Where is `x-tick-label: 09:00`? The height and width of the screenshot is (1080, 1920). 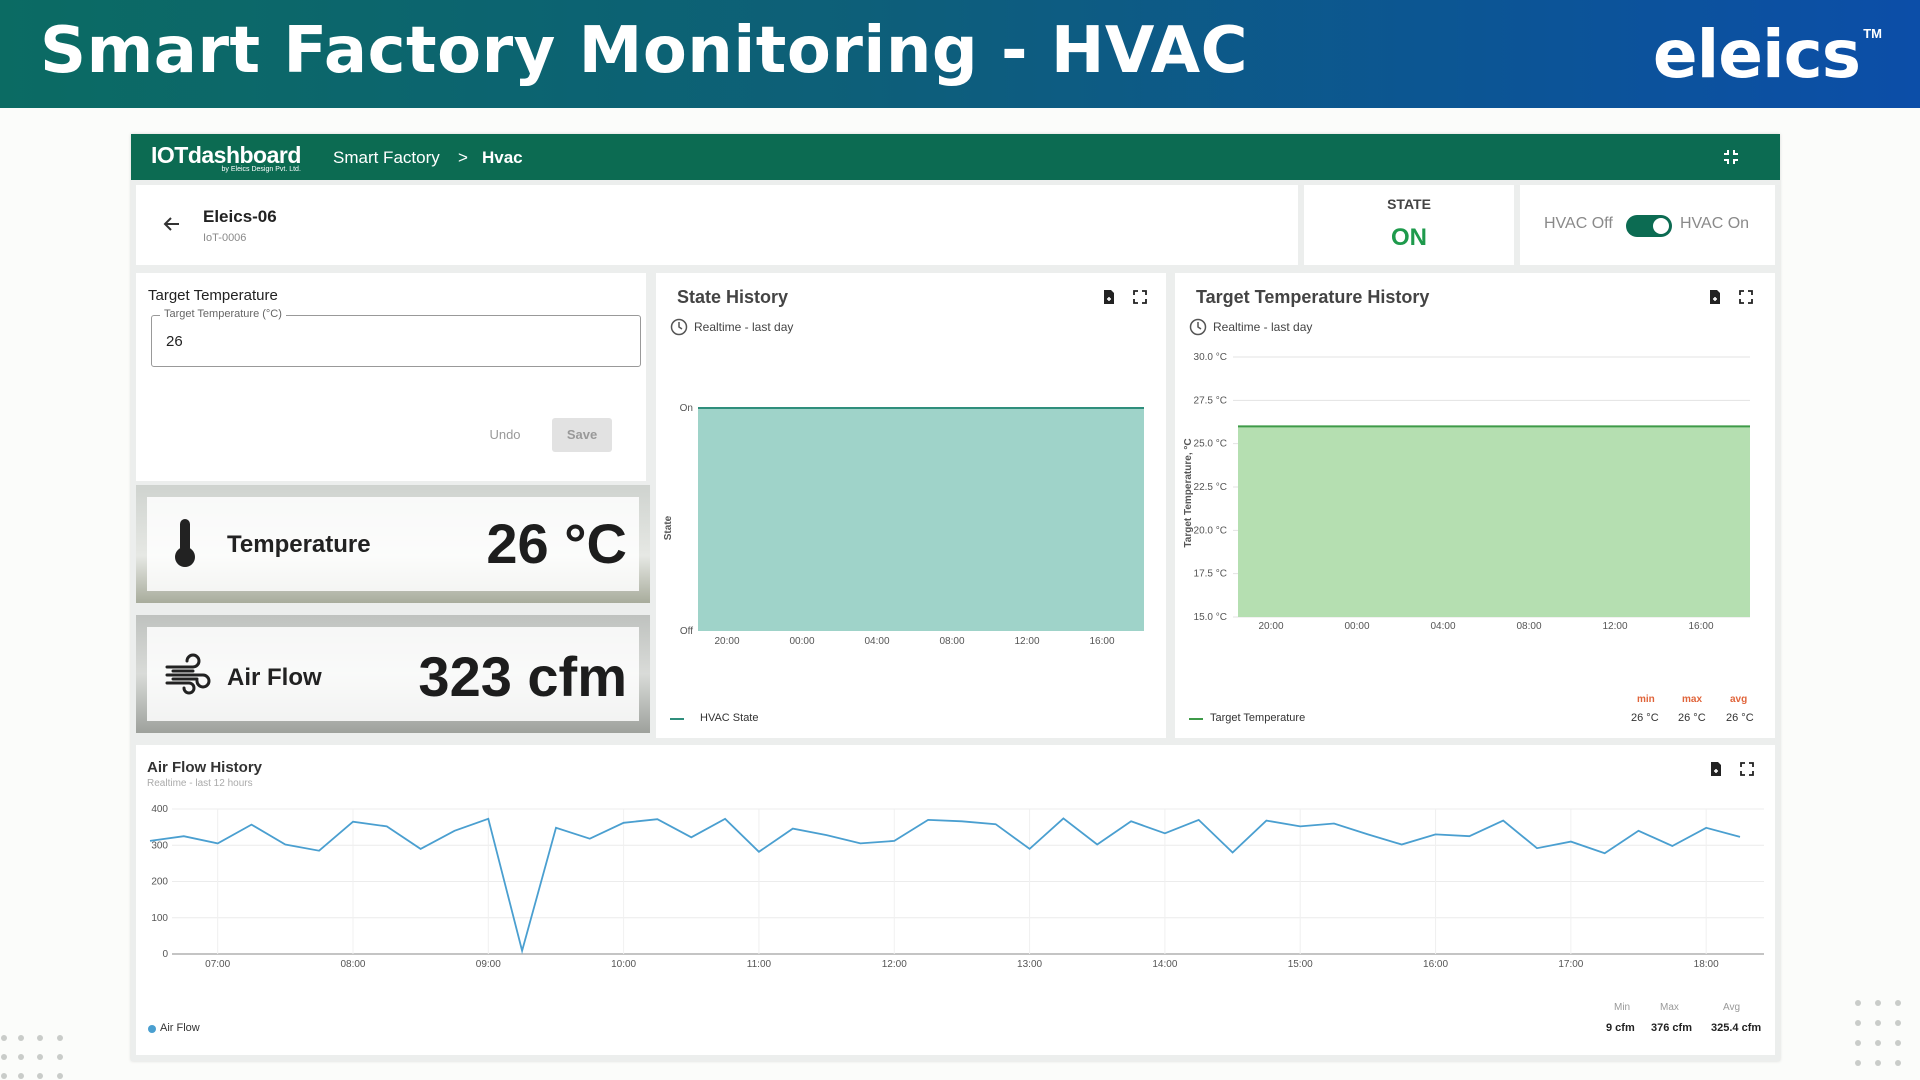
x-tick-label: 09:00 is located at coordinates (488, 964).